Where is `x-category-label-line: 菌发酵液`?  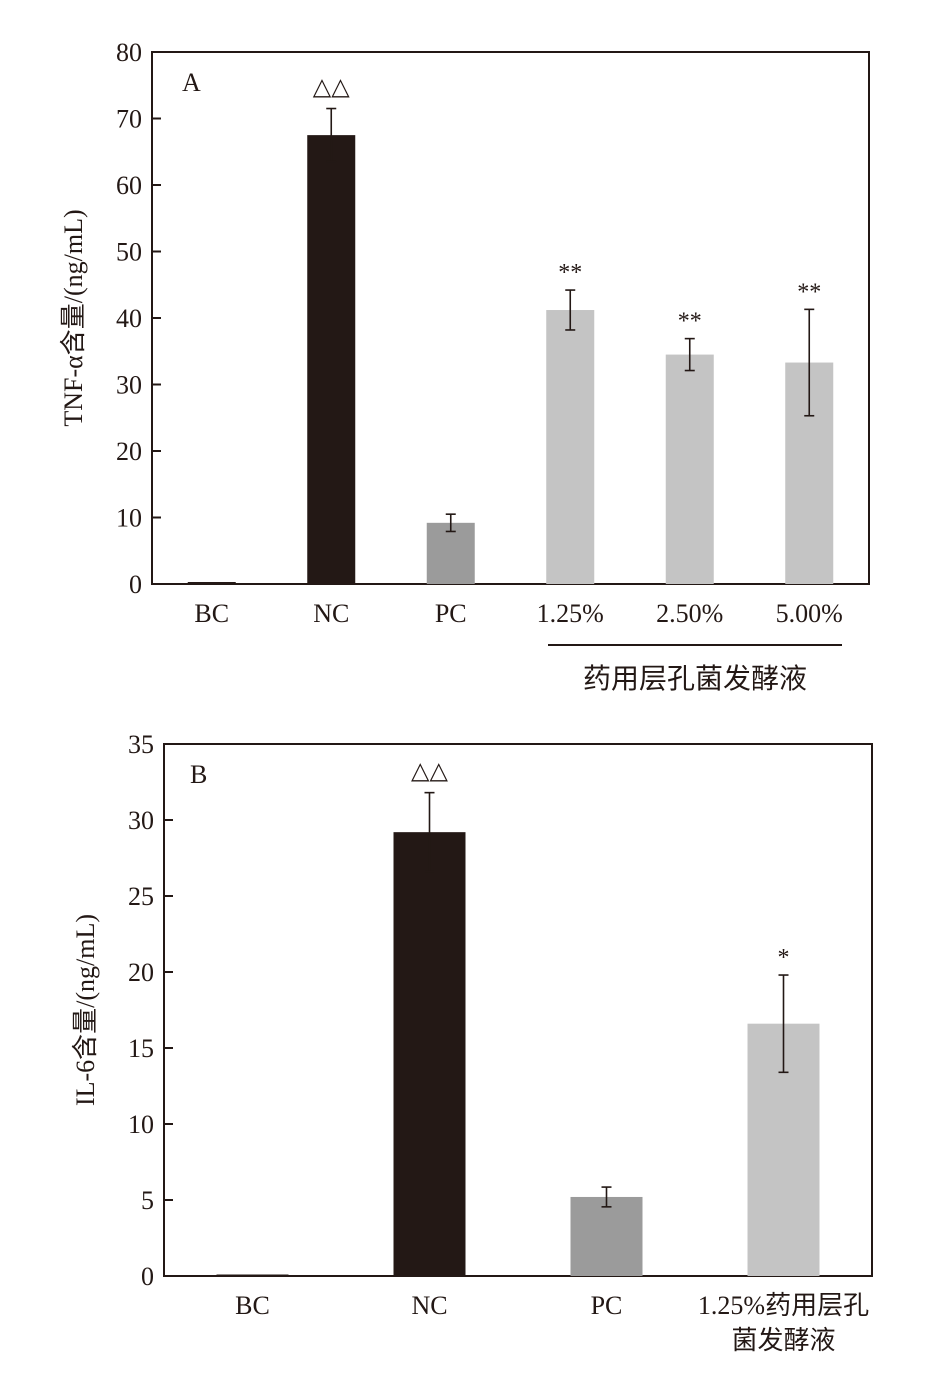
x-category-label-line: 菌发酵液 is located at coordinates (783, 1340).